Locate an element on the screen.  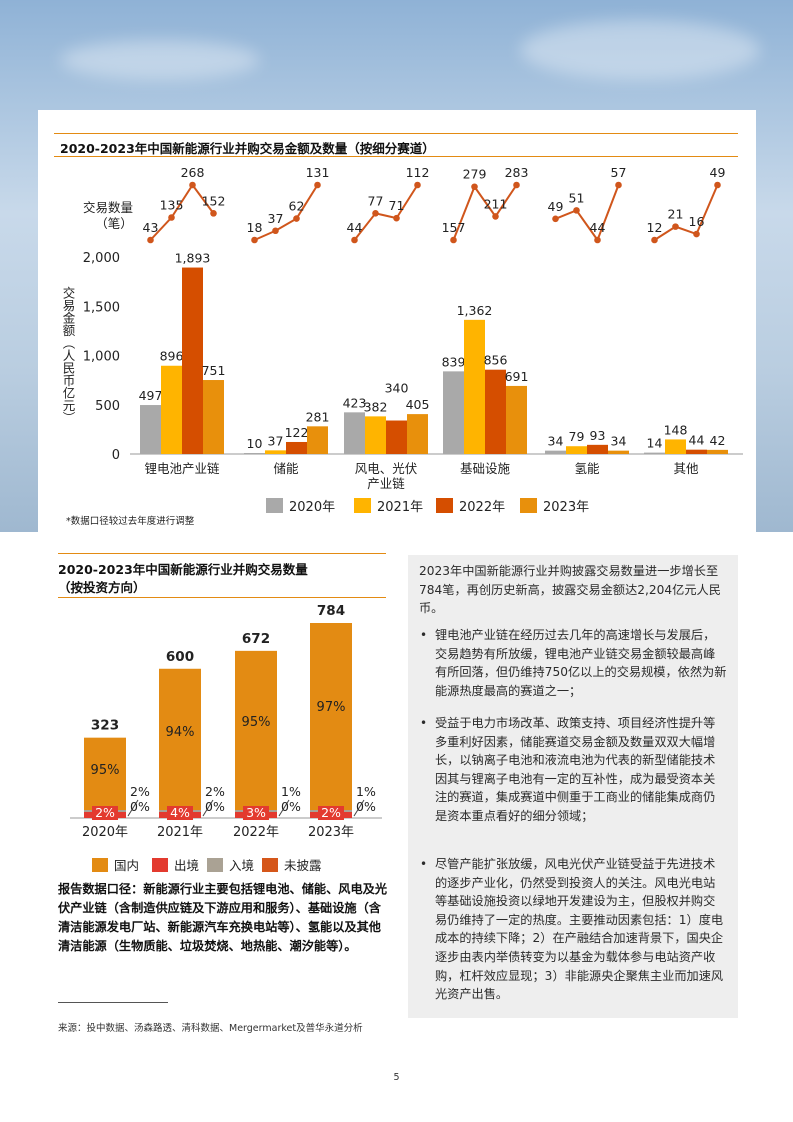
source-rule is located at coordinates (113, 1002).